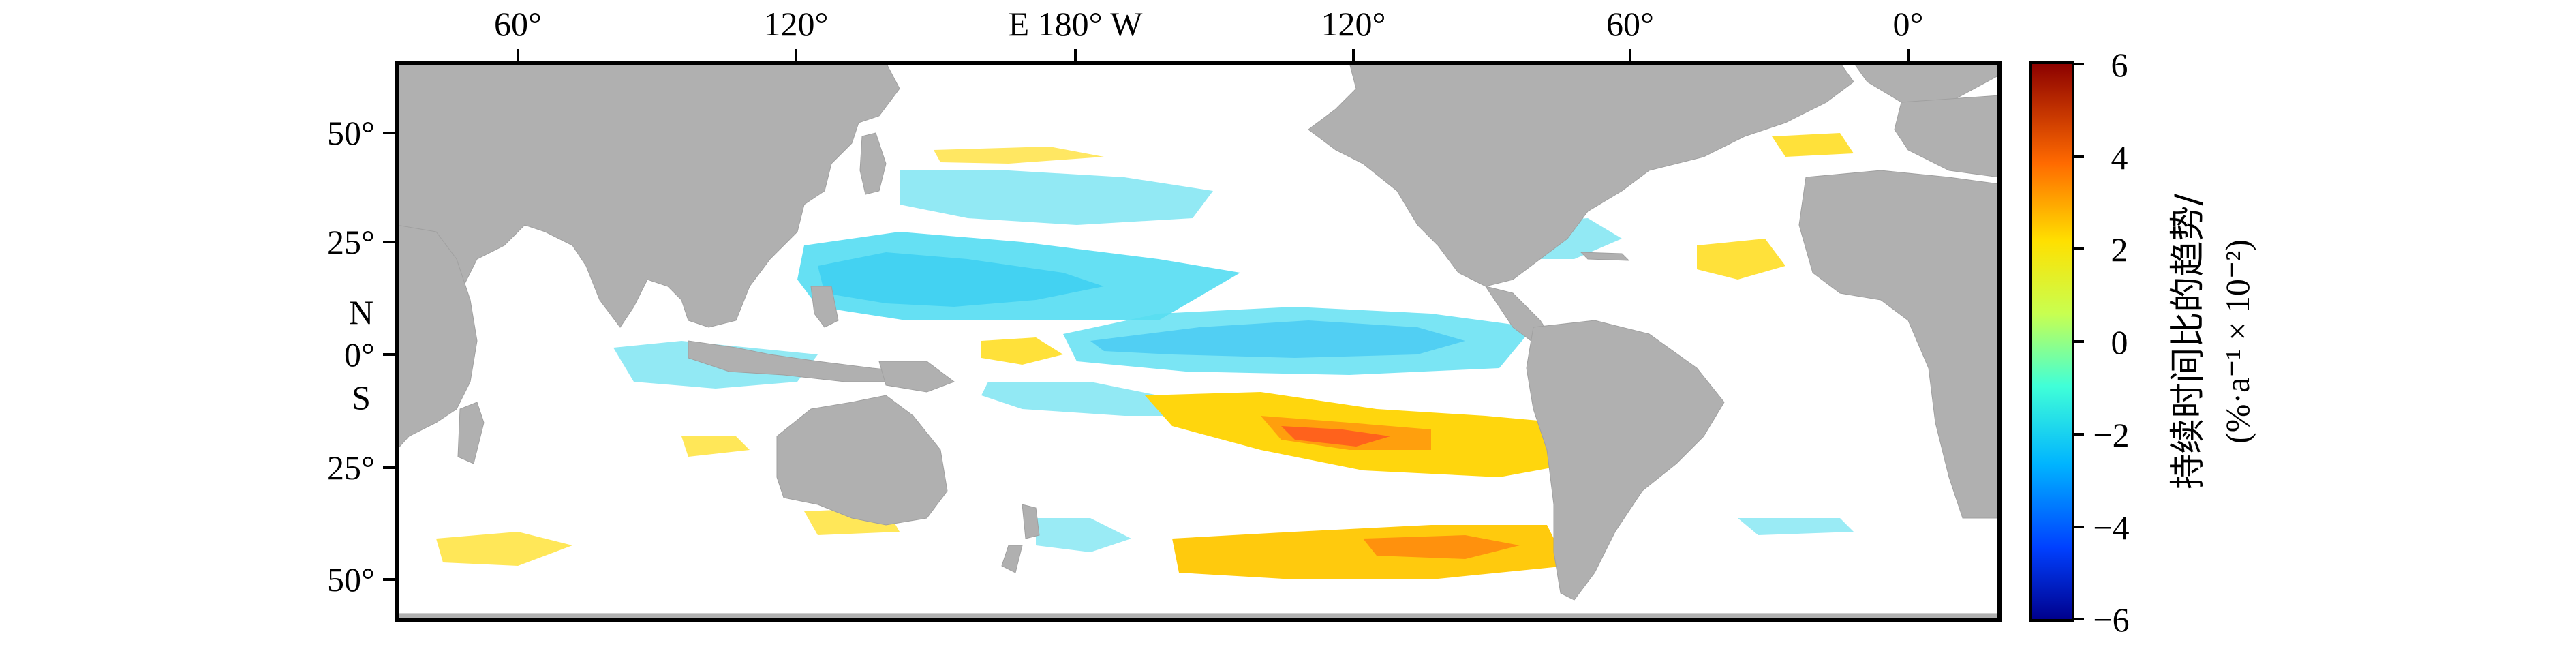 The height and width of the screenshot is (649, 2576). Describe the element at coordinates (862, 461) in the screenshot. I see `australia-landmass` at that location.